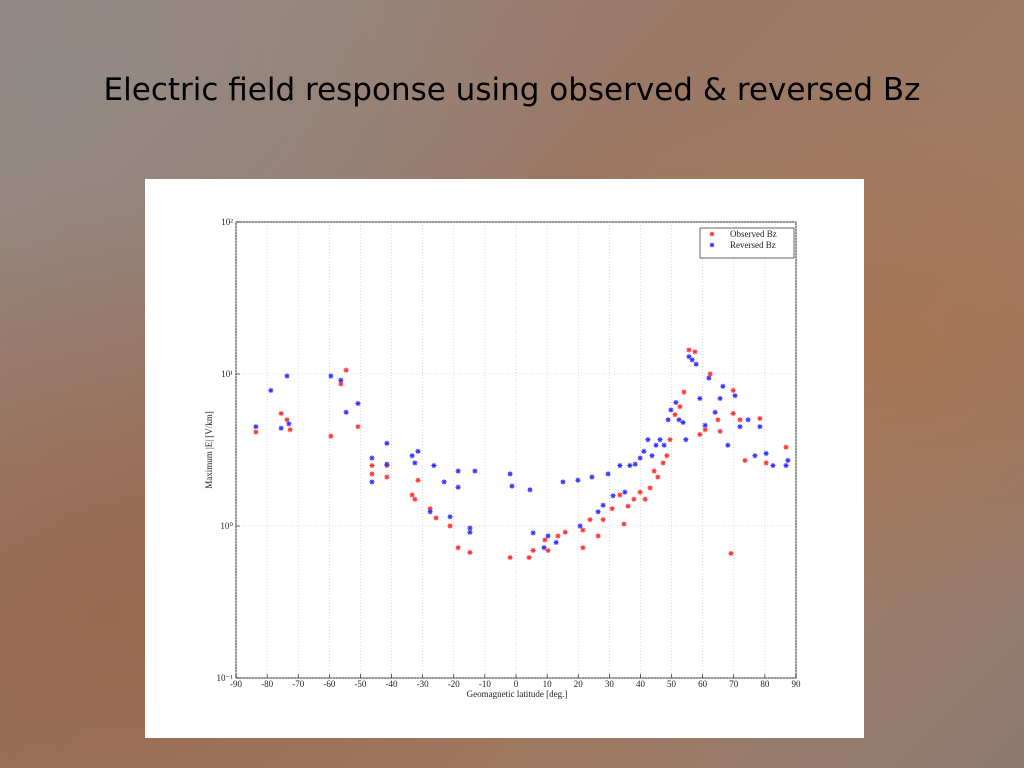 The width and height of the screenshot is (1024, 768). I want to click on legend-label: Reversed Bz, so click(753, 245).